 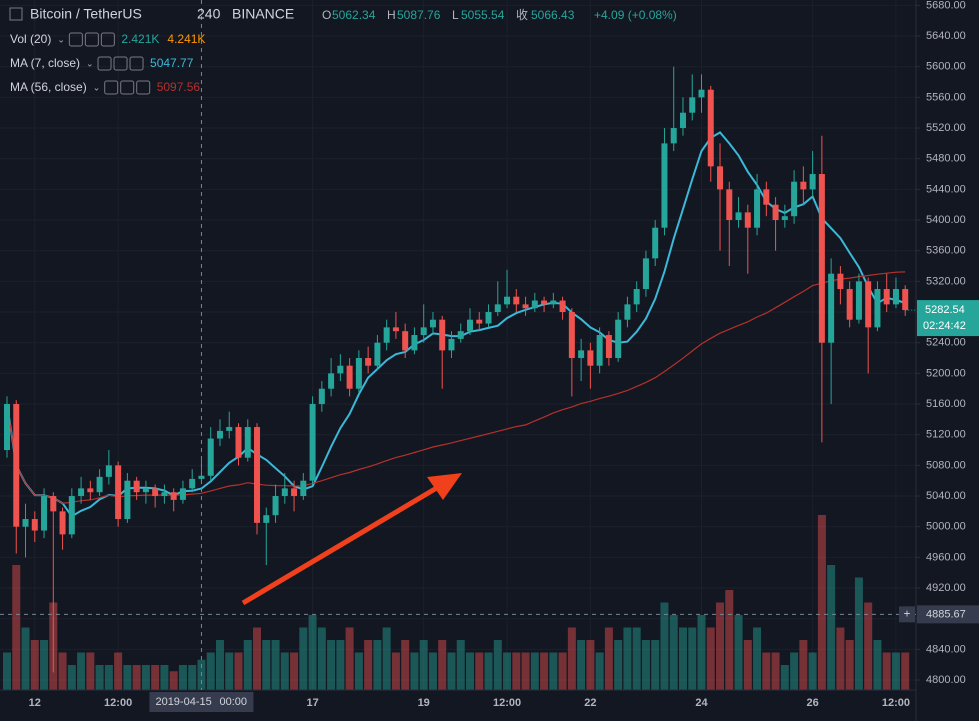 I want to click on interval: 240, so click(x=209, y=14).